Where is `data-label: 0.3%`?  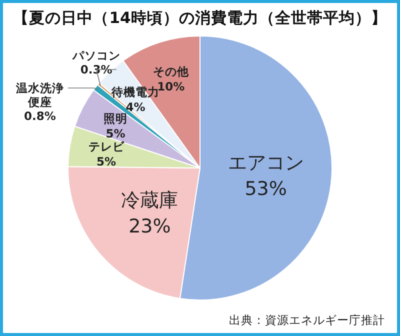 data-label: 0.3% is located at coordinates (96, 69).